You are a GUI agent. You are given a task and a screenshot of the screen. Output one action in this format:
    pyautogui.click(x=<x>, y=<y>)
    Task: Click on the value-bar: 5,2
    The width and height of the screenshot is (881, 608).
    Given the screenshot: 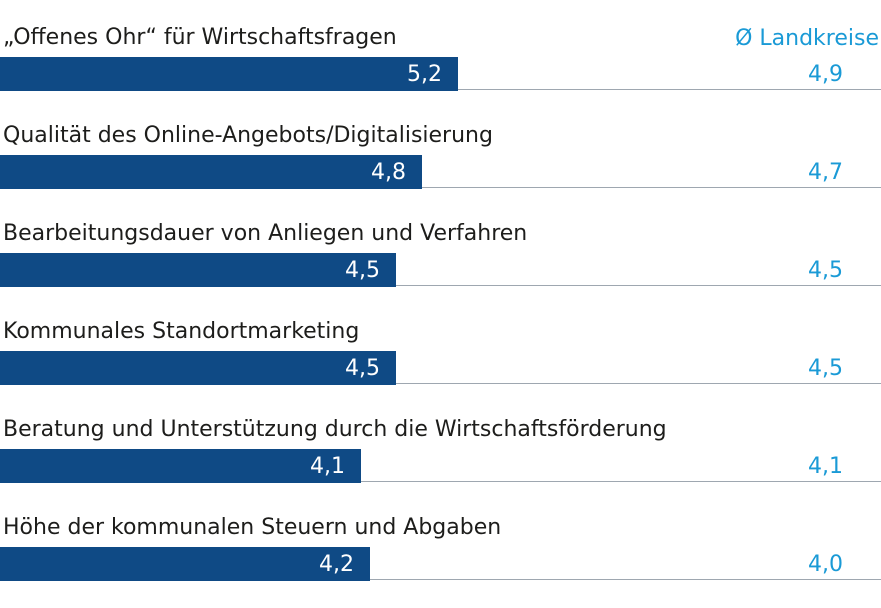 What is the action you would take?
    pyautogui.click(x=229, y=74)
    